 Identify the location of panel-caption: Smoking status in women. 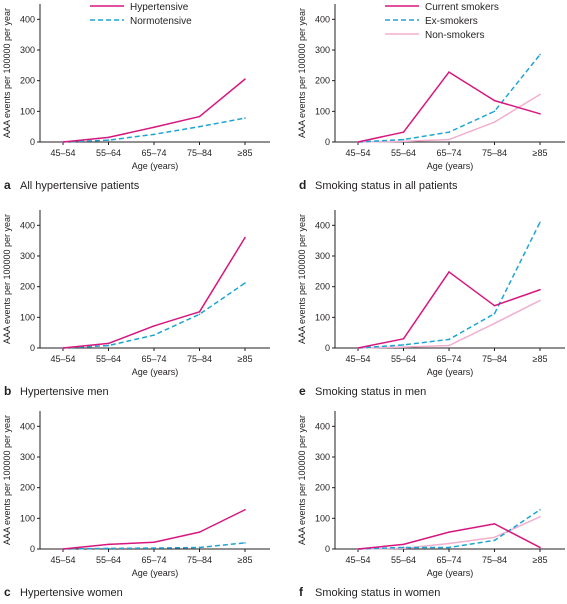
(377, 593).